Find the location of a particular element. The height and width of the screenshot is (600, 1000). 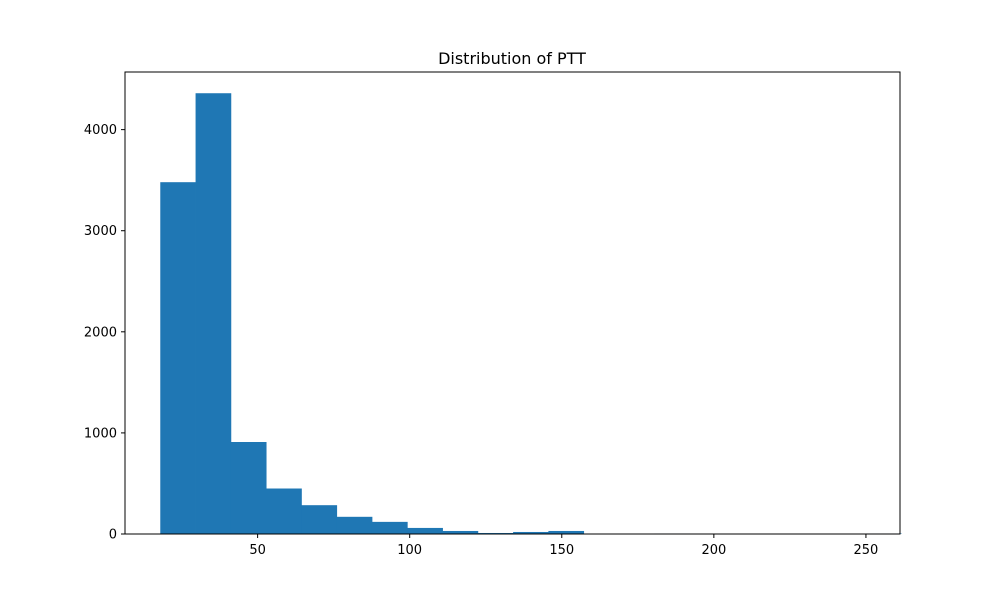

x-tick-label: 150 is located at coordinates (561, 550).